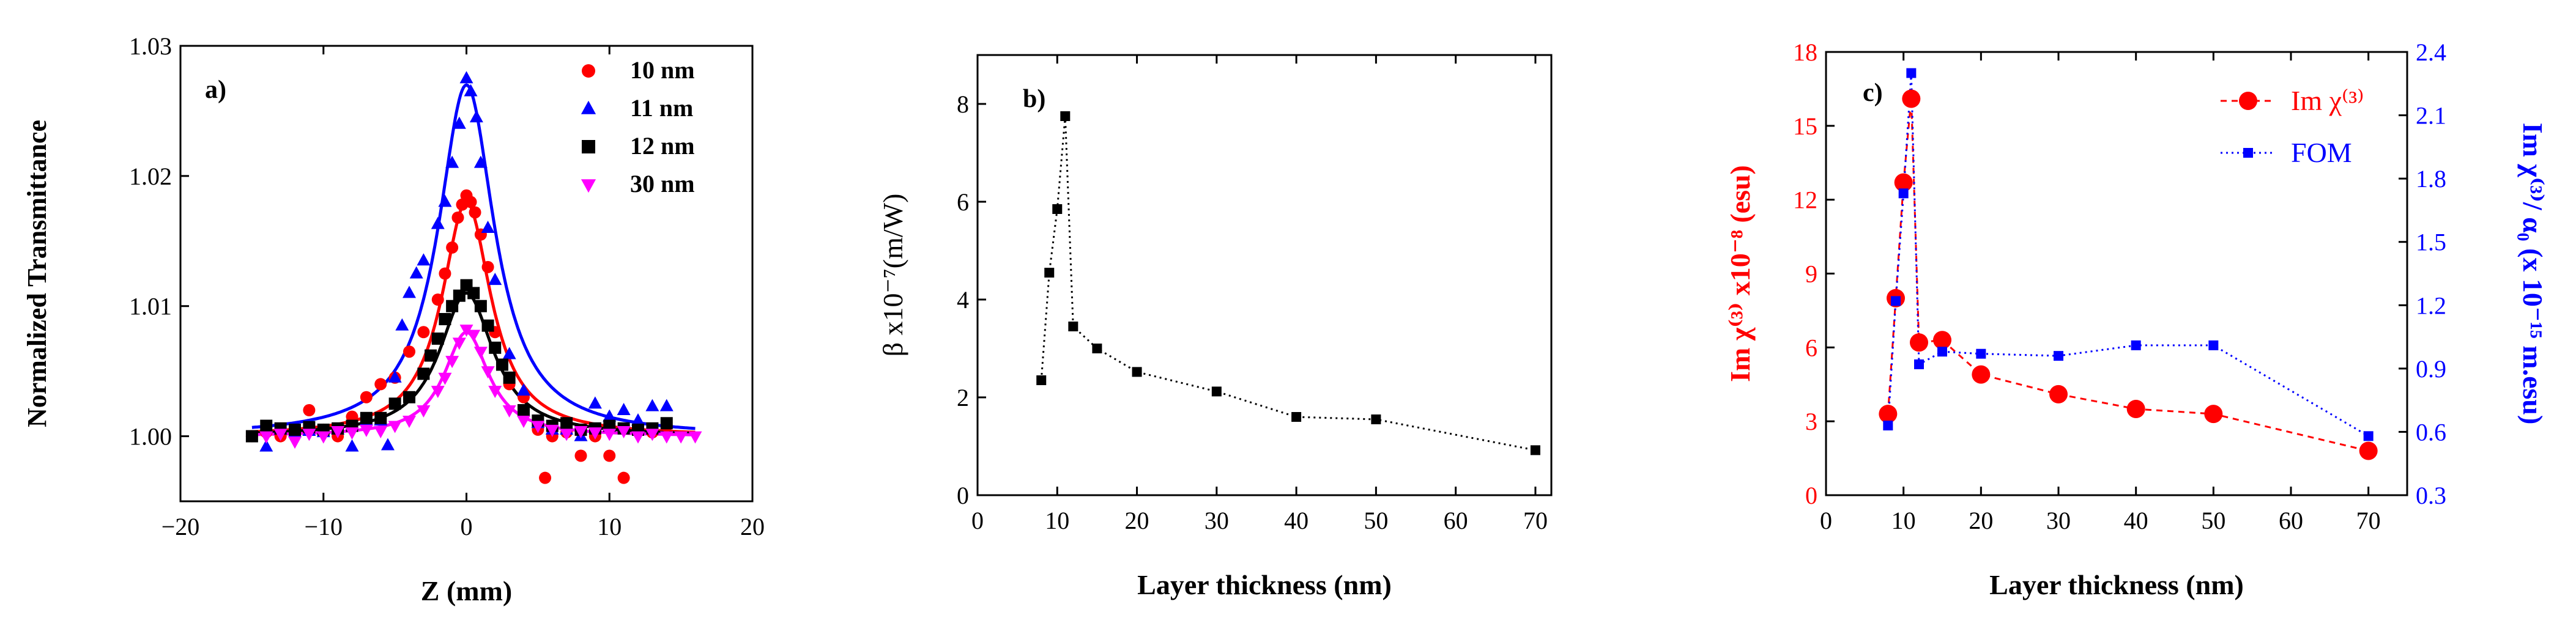 This screenshot has width=2576, height=626. Describe the element at coordinates (963, 495) in the screenshot. I see `panel-b-y-tick-label: 0` at that location.